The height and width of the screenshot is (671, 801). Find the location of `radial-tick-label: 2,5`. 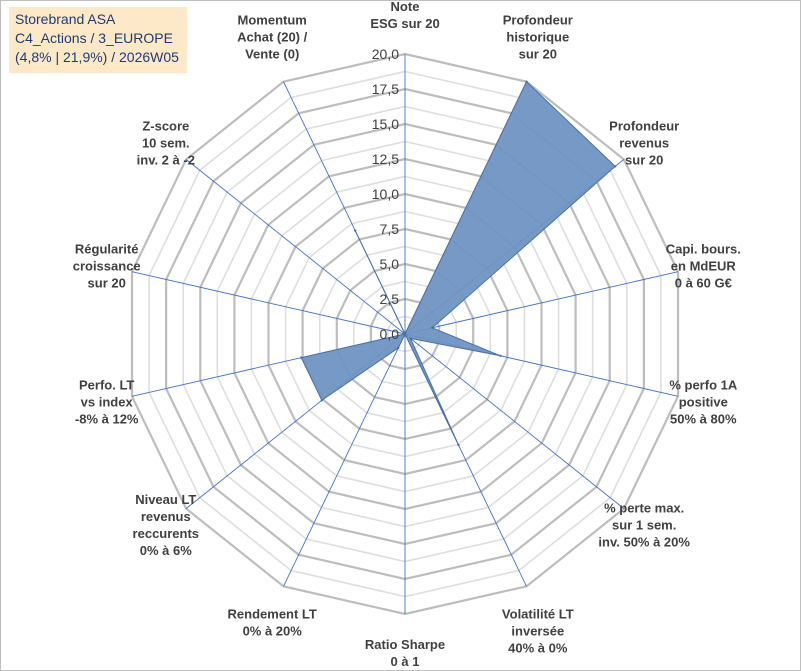

radial-tick-label: 2,5 is located at coordinates (390, 299).